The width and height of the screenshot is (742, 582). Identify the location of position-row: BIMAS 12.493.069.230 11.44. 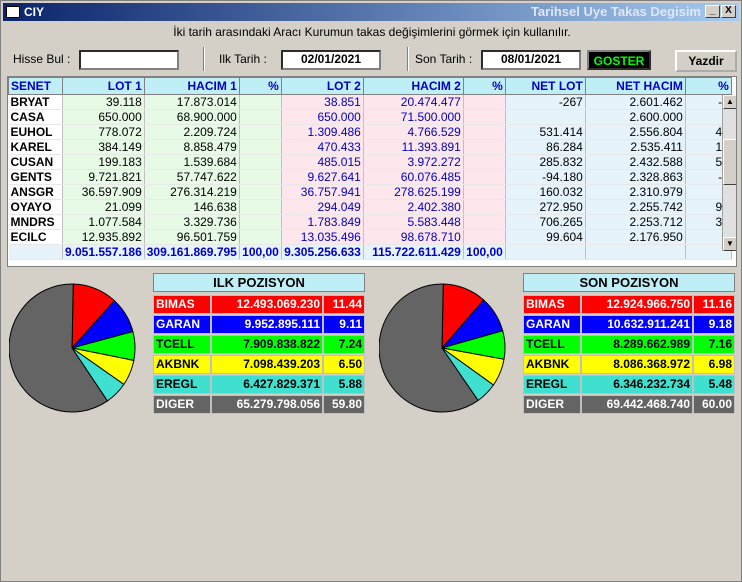
(259, 304).